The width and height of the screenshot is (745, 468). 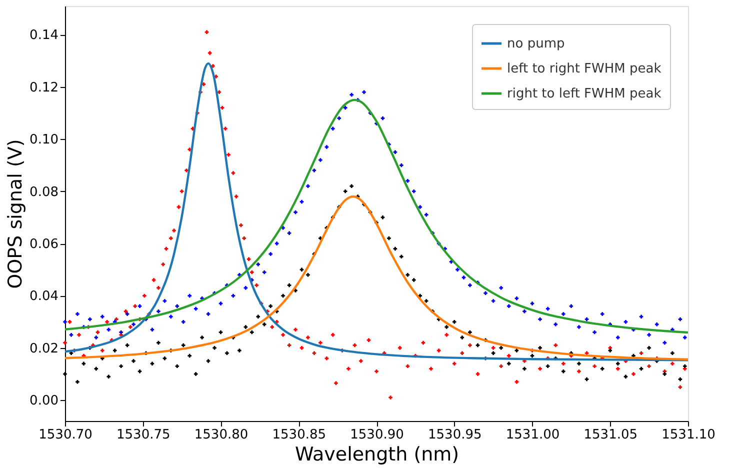 I want to click on x-tick-label: 1531.00, so click(x=533, y=435).